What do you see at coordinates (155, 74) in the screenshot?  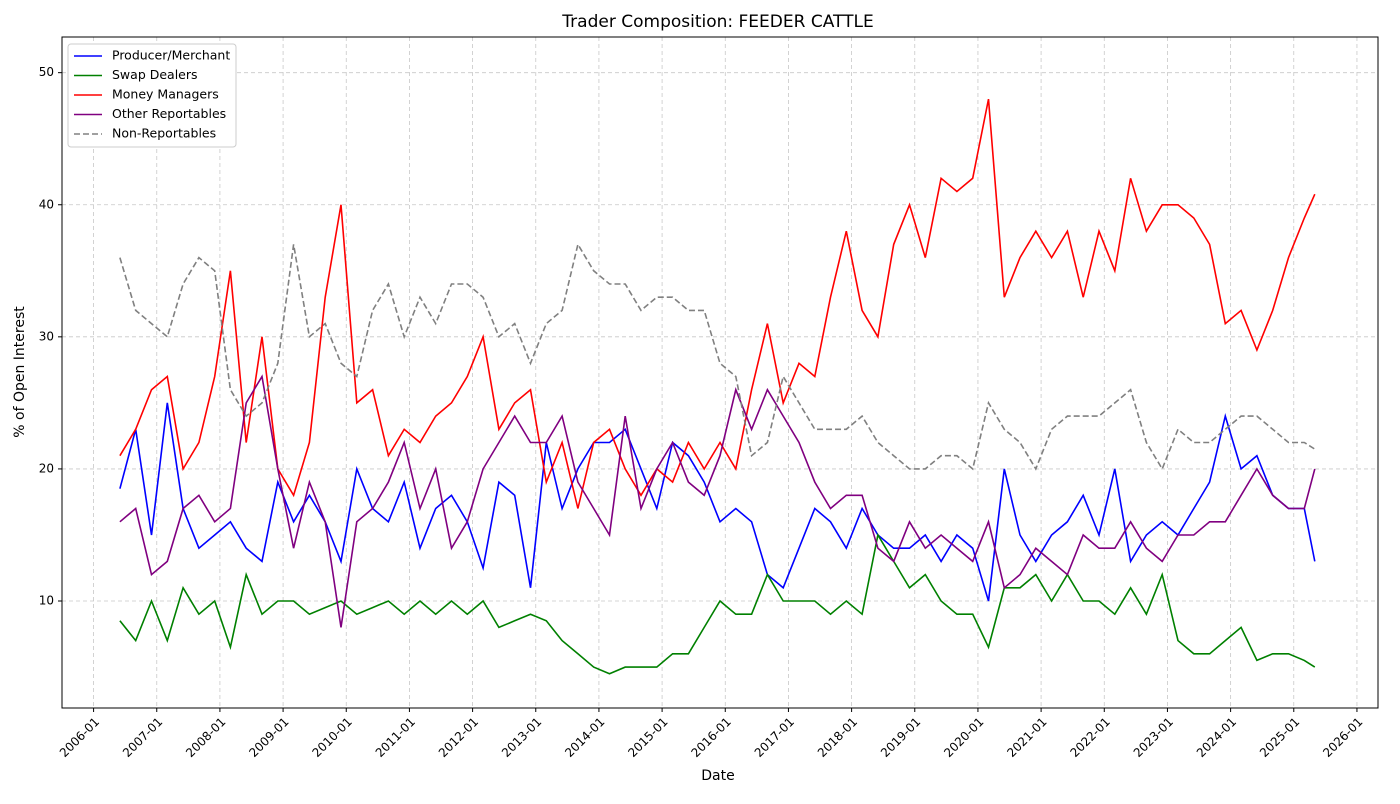 I see `legend-label: Swap Dealers` at bounding box center [155, 74].